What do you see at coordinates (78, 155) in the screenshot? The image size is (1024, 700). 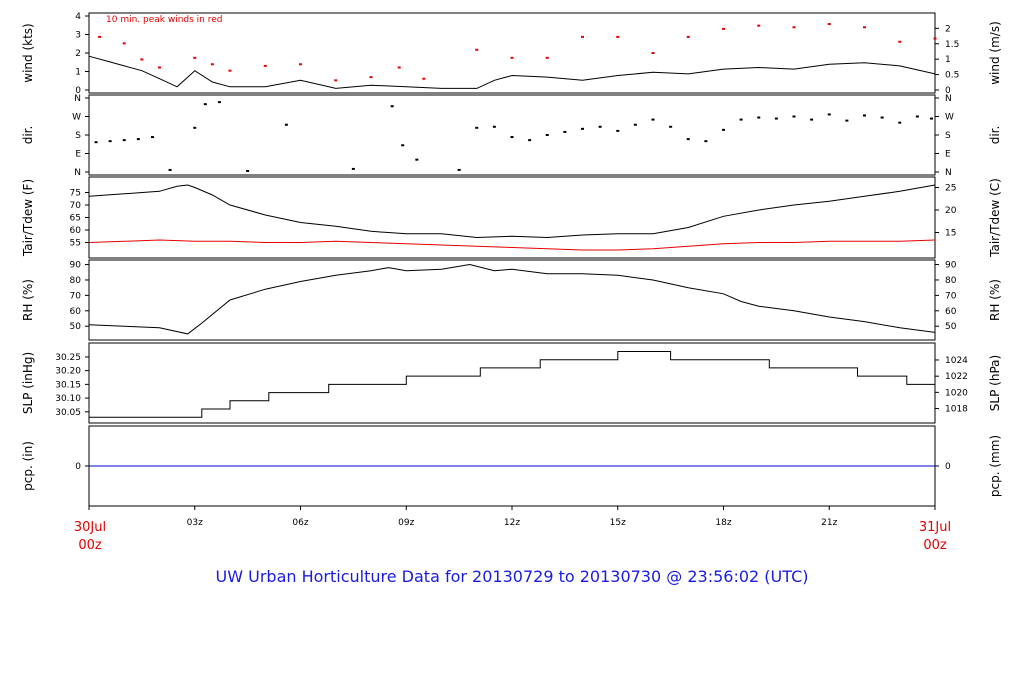 I see `left-tick-label: E` at bounding box center [78, 155].